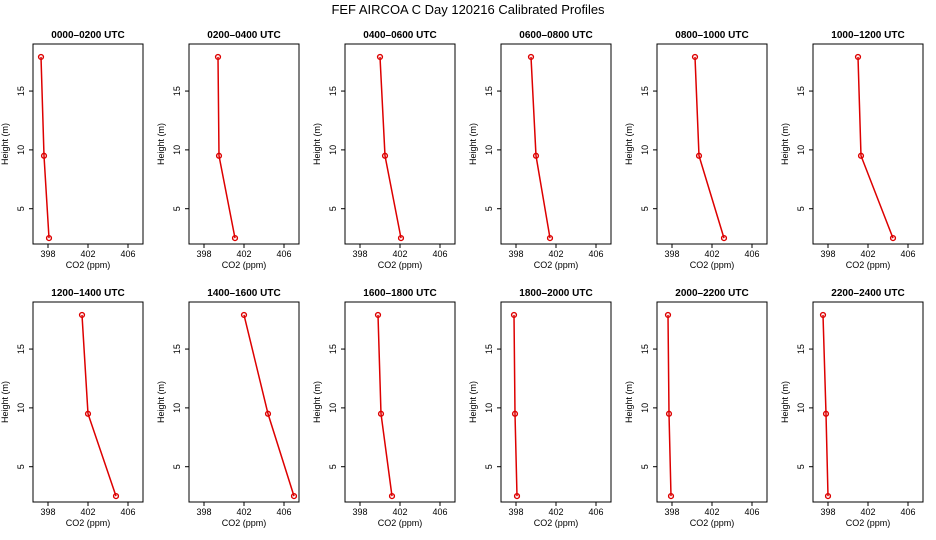  What do you see at coordinates (243, 35) in the screenshot?
I see `panel-title: 0200–0400 UTC` at bounding box center [243, 35].